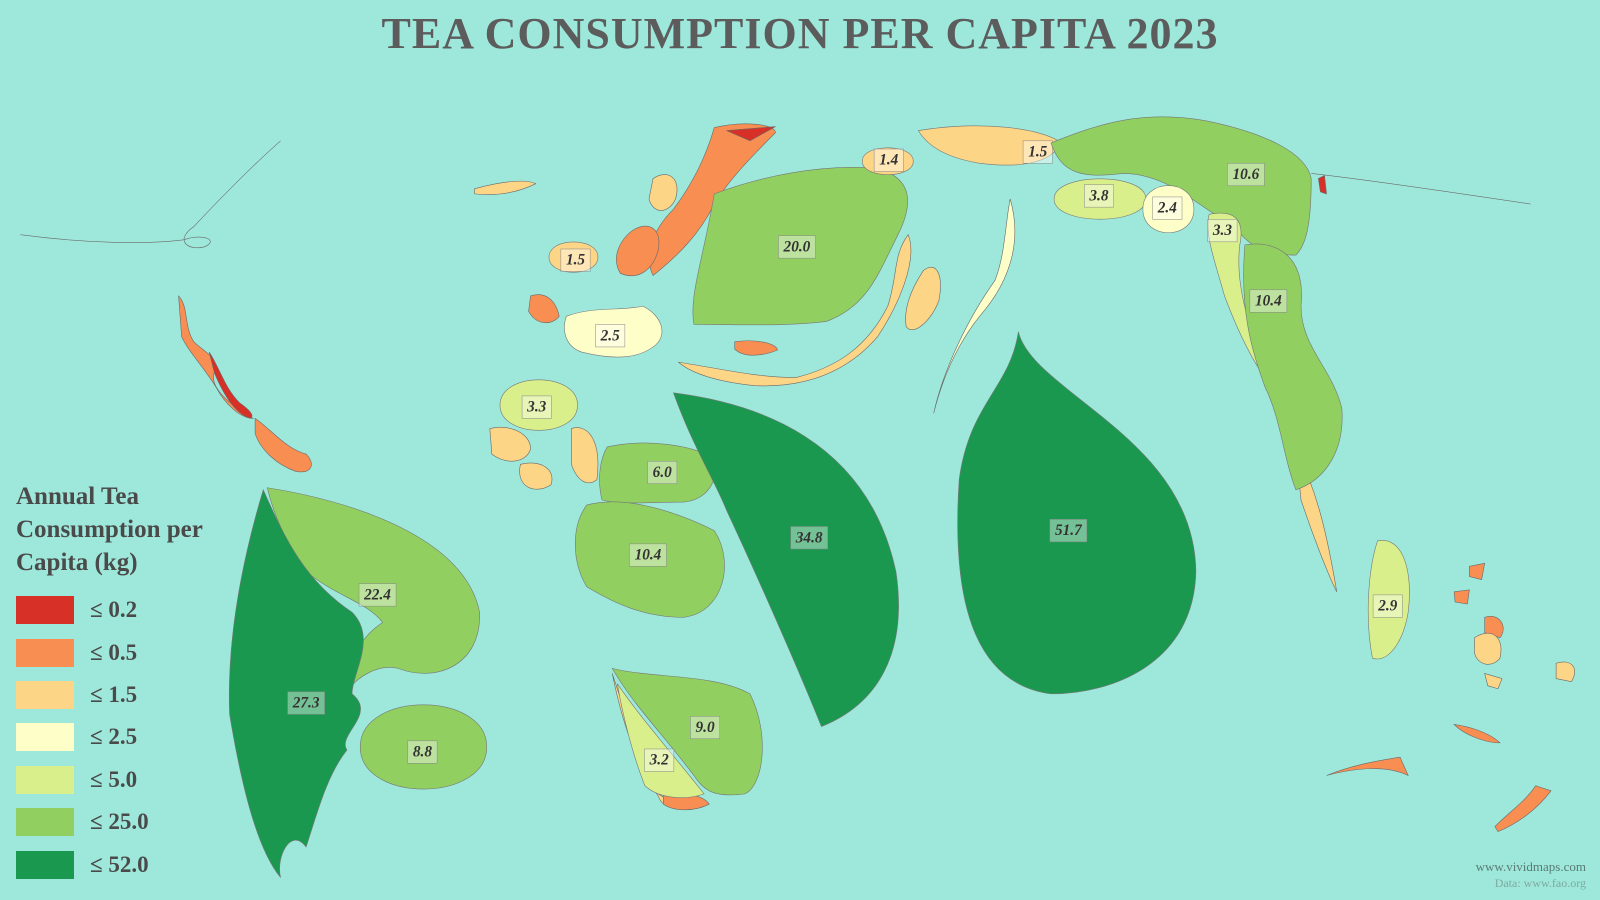  I want to click on region-label: 3.8, so click(1098, 195).